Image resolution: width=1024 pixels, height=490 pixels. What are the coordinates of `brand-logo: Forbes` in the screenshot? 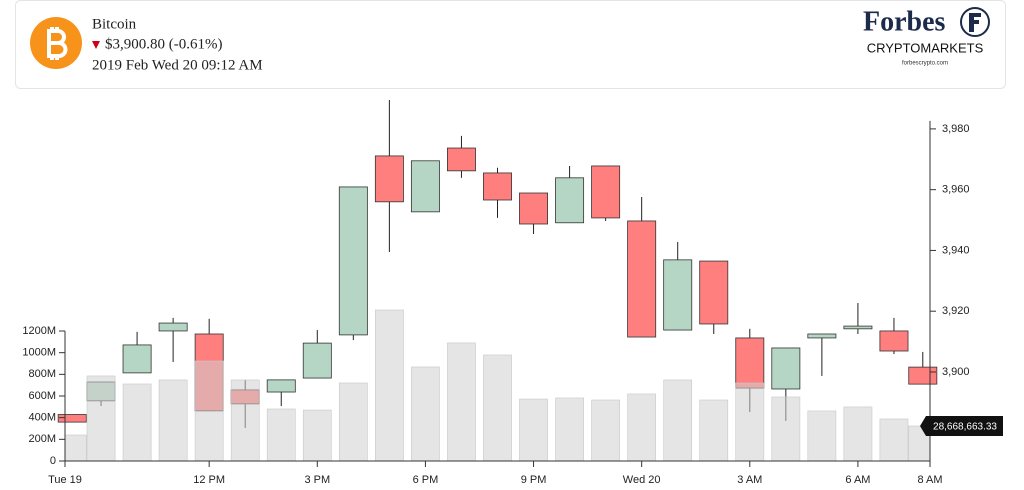 It's located at (904, 21).